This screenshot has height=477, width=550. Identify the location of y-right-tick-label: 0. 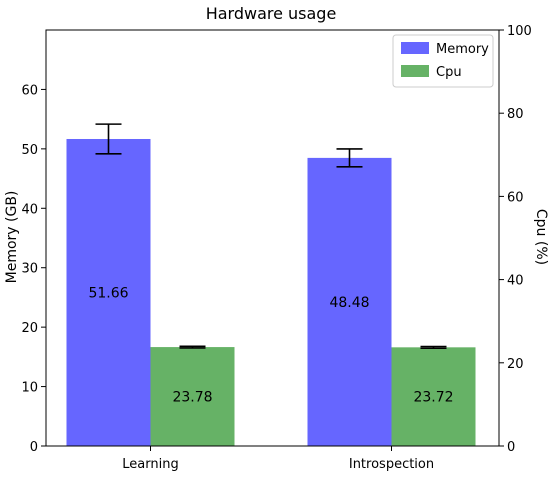
(511, 447).